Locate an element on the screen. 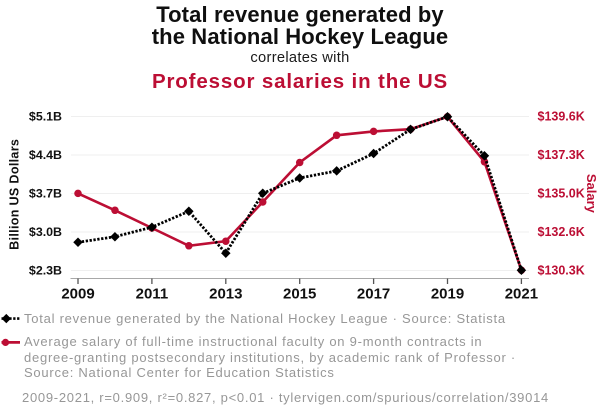 This screenshot has height=414, width=600. svg-text: $137.3K is located at coordinates (561, 155).